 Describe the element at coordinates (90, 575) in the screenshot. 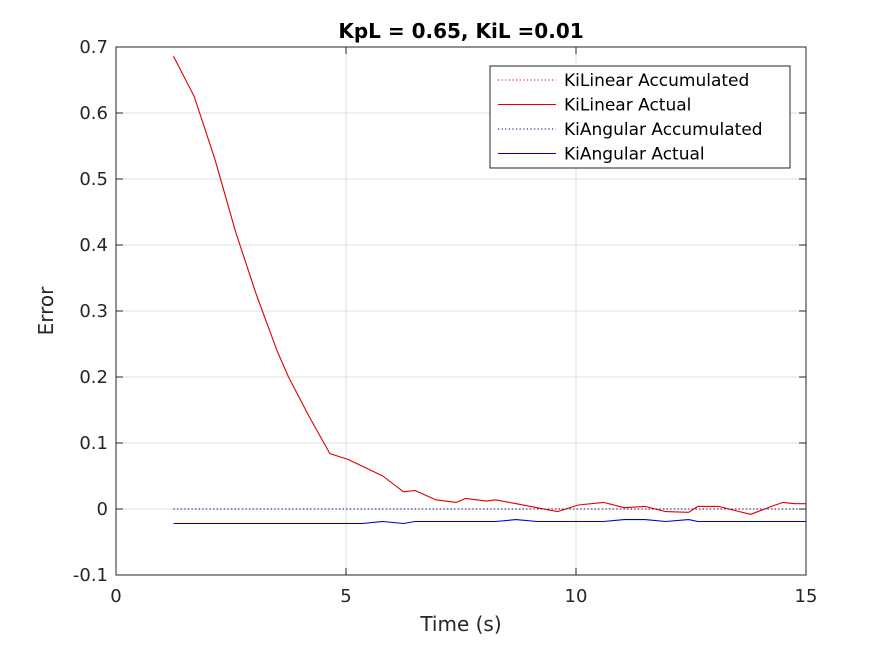

I see `y-tick-label: -0.1` at that location.